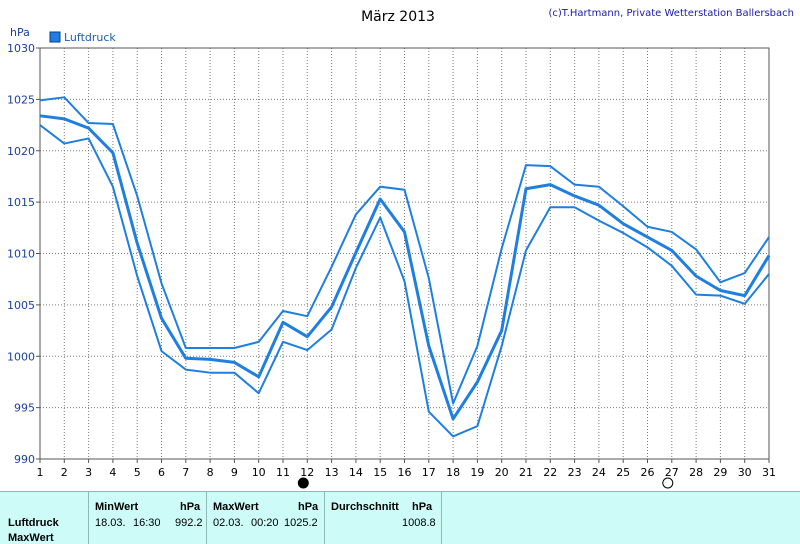 Image resolution: width=800 pixels, height=544 pixels. Describe the element at coordinates (234, 472) in the screenshot. I see `x-tick-label: 9` at that location.